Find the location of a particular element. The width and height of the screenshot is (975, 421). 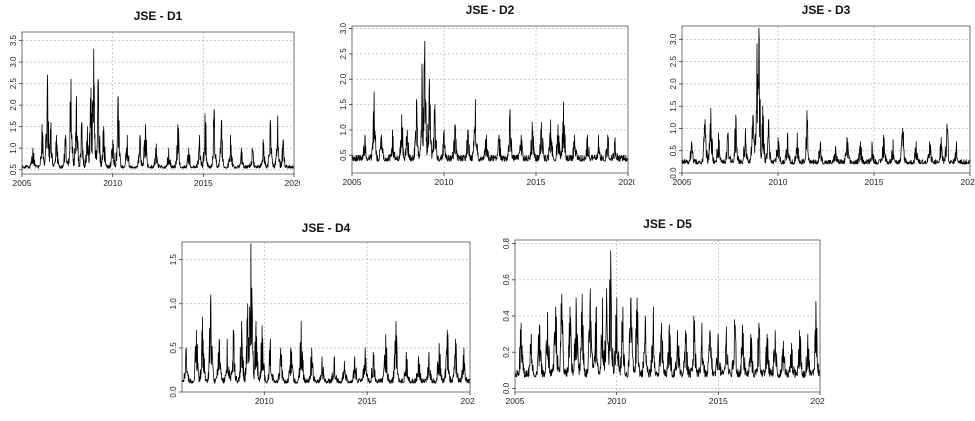

chart-title: JSE - D5 is located at coordinates (667, 224).